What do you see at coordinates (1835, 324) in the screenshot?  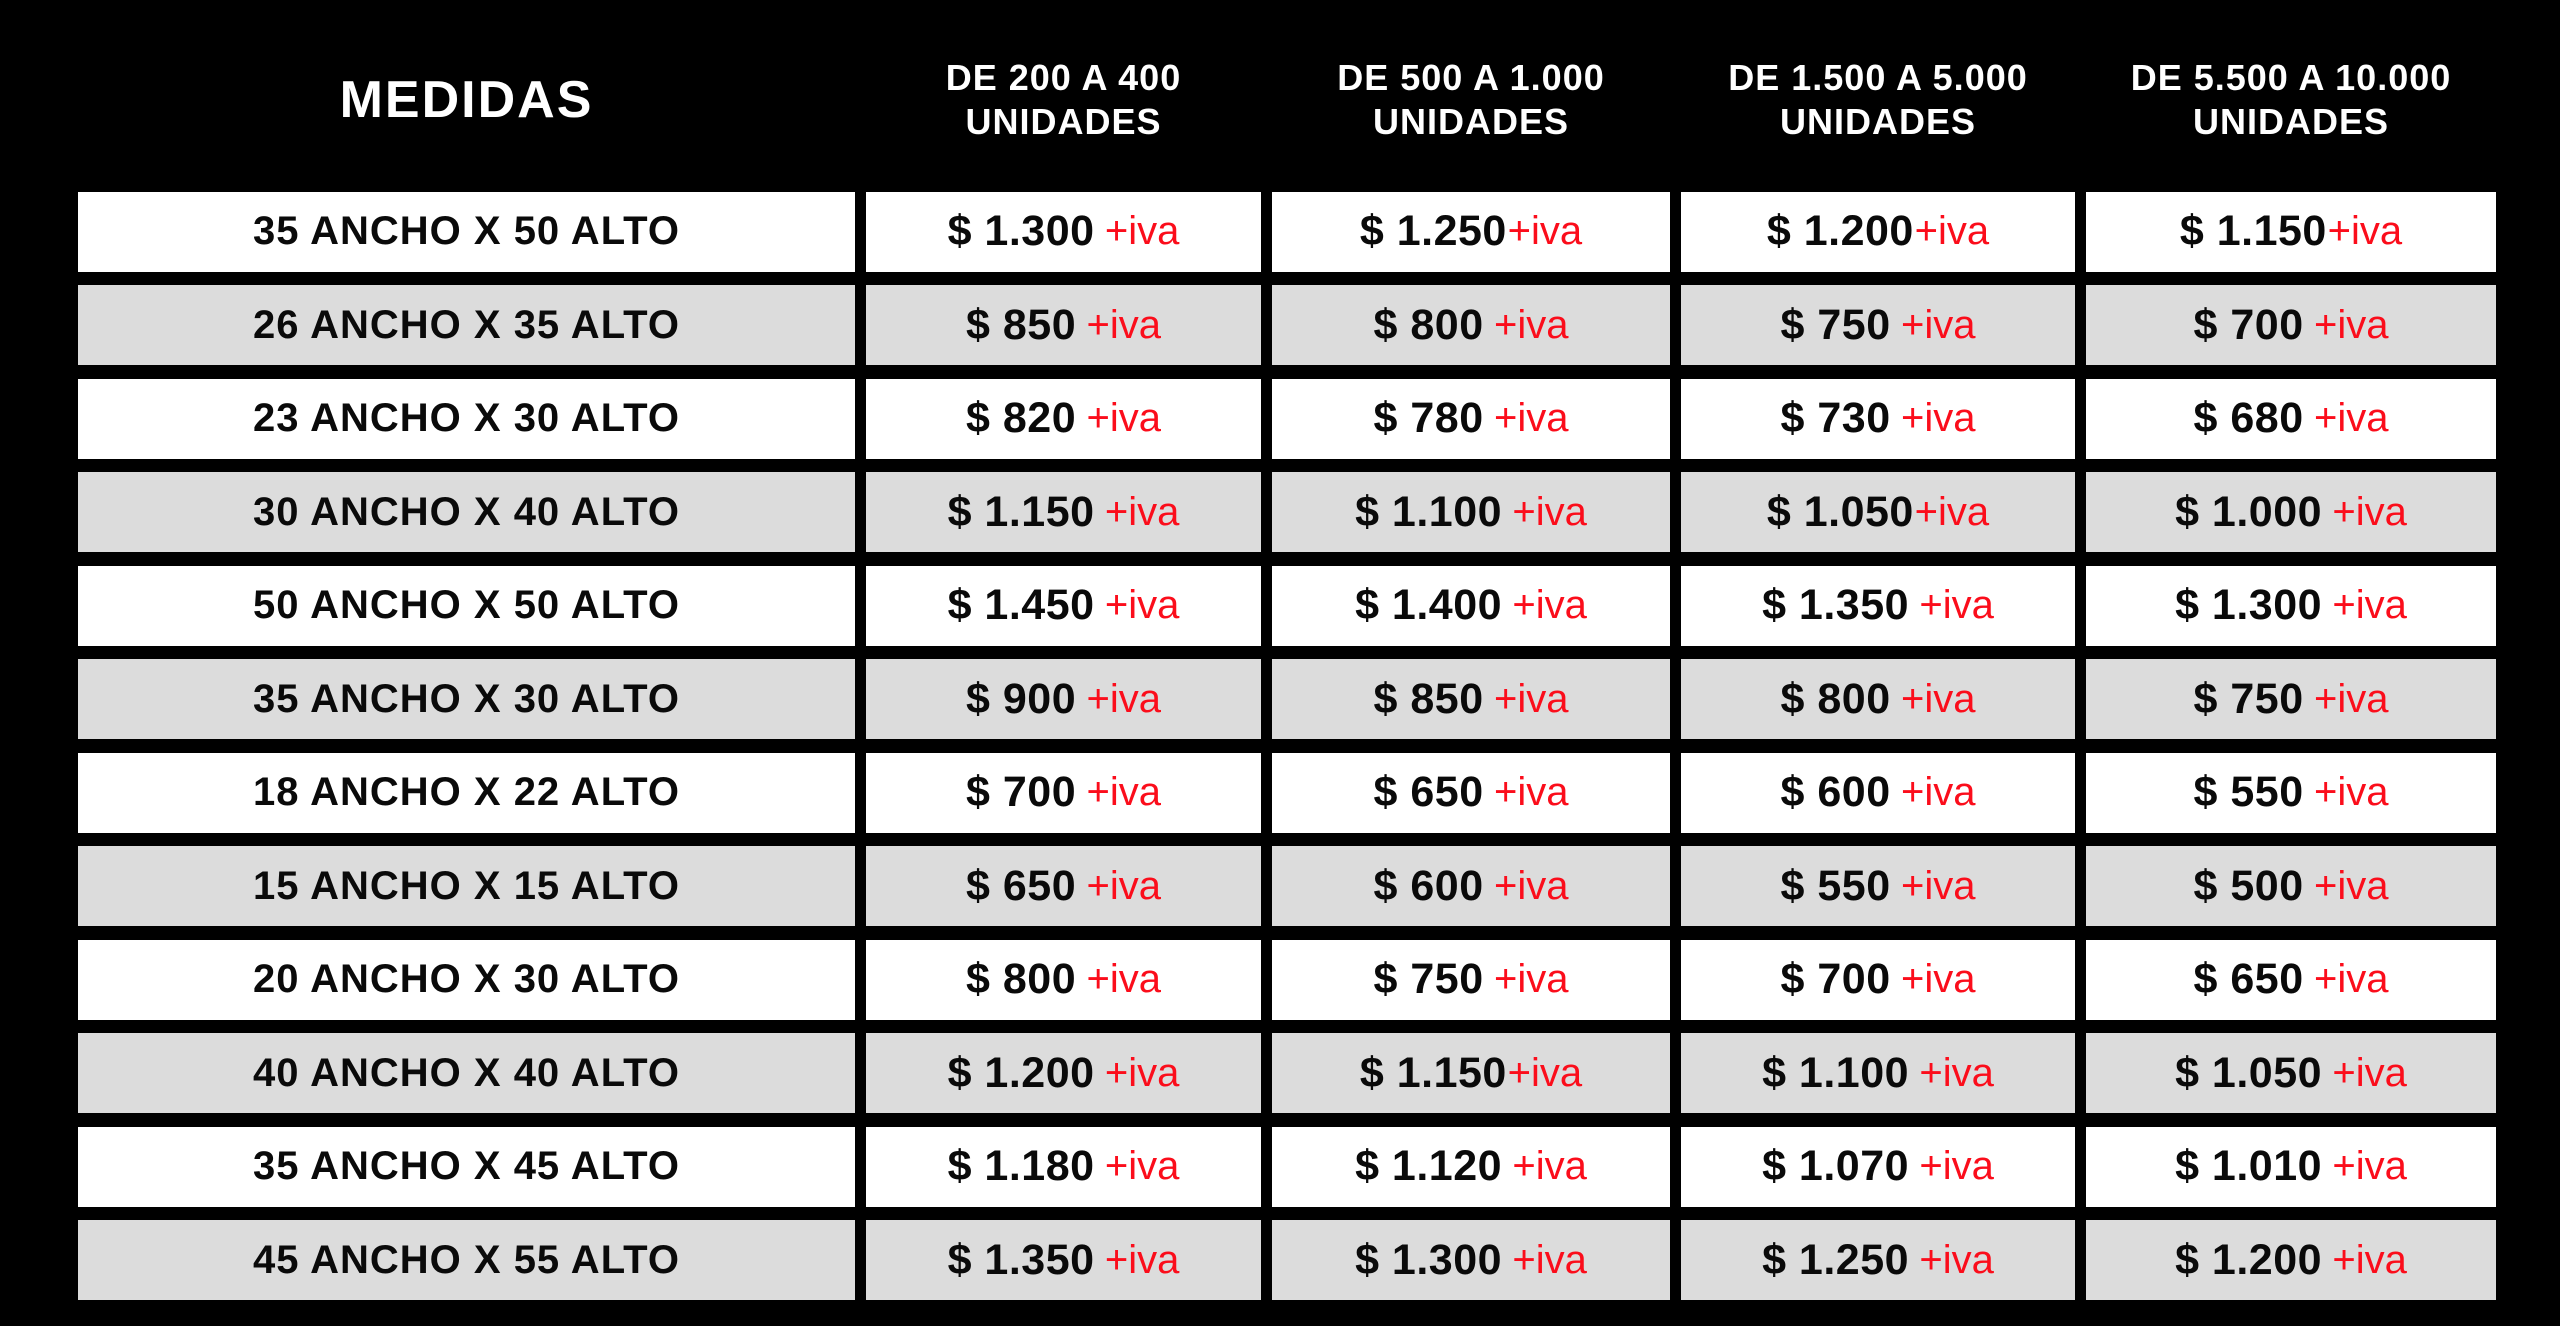 I see `price-amount: $ 750` at bounding box center [1835, 324].